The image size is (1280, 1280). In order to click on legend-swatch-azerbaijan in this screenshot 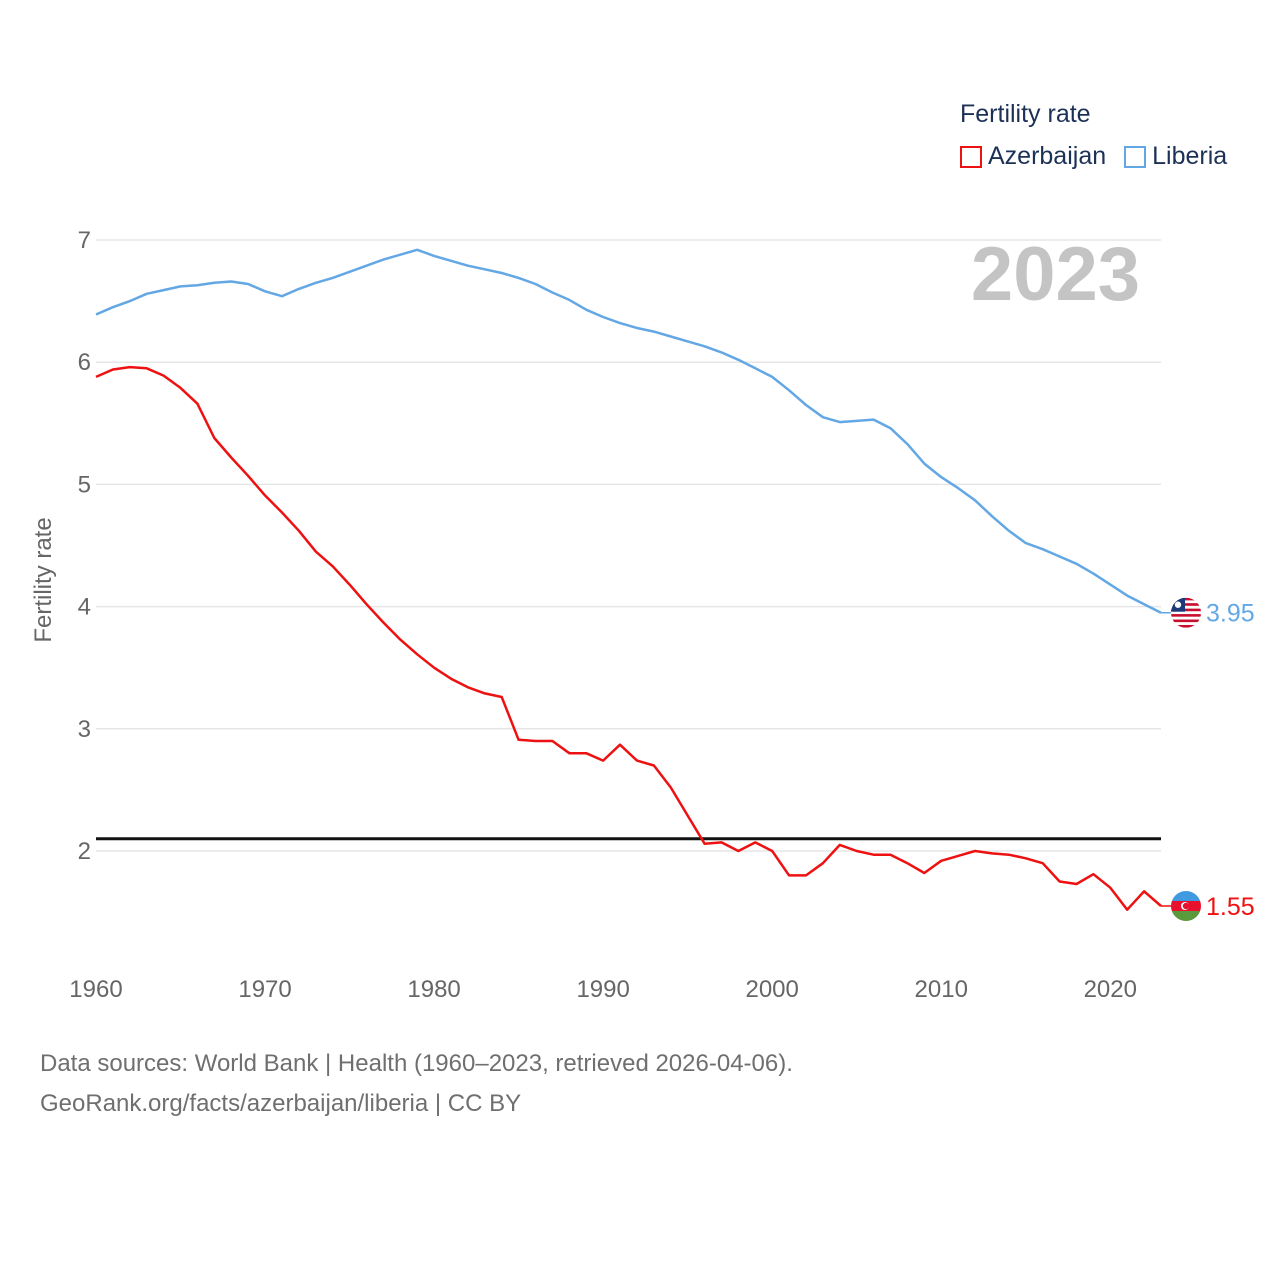, I will do `click(971, 156)`.